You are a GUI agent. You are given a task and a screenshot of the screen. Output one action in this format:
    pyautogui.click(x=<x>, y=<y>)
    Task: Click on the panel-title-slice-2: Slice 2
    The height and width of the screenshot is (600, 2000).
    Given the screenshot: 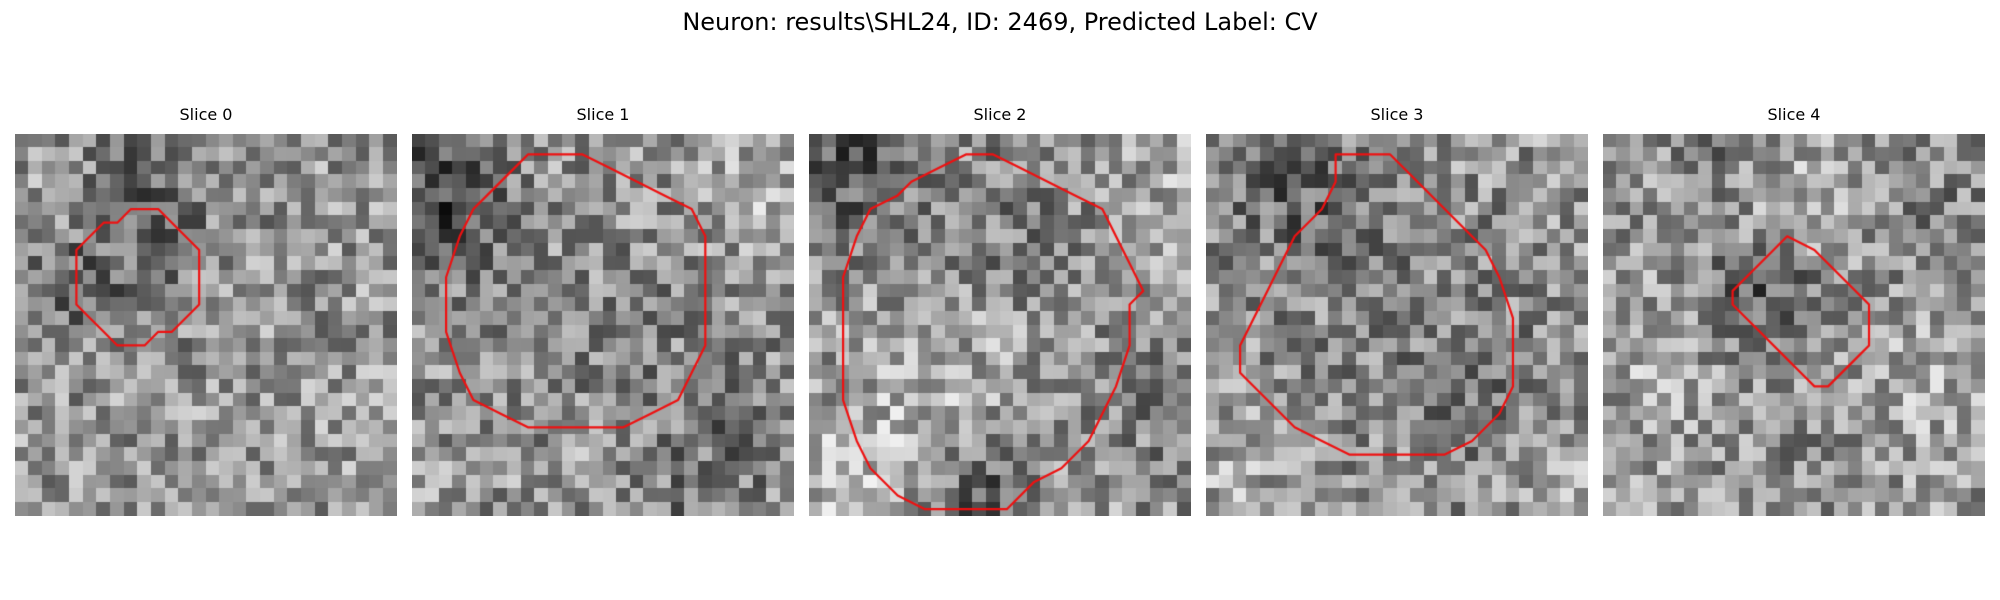 What is the action you would take?
    pyautogui.click(x=1000, y=114)
    